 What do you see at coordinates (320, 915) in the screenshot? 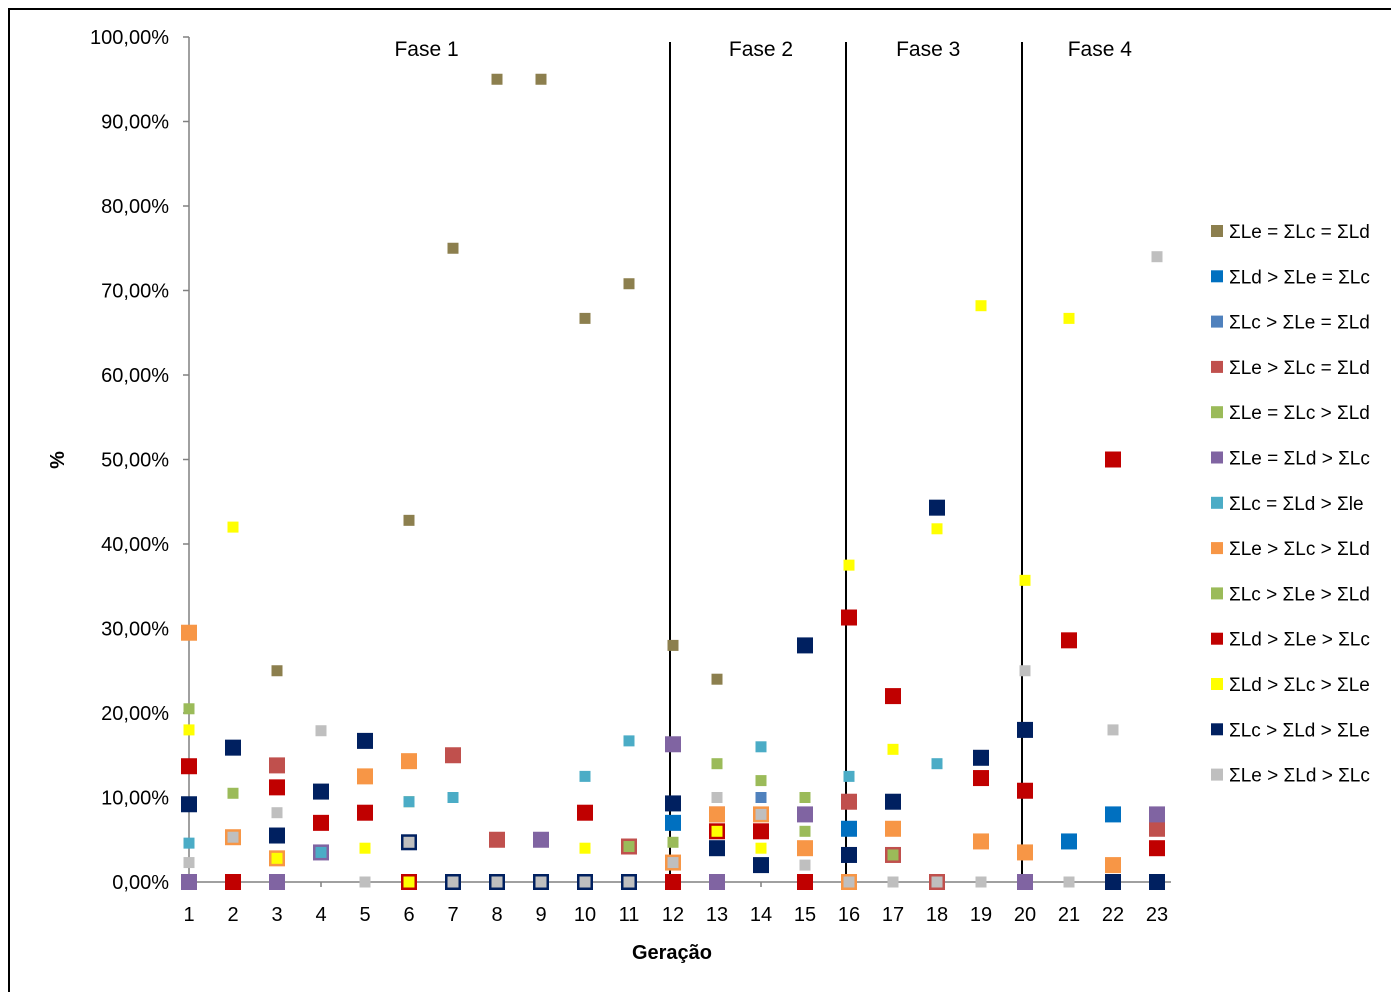
I see `x-tick-label: 4` at bounding box center [320, 915].